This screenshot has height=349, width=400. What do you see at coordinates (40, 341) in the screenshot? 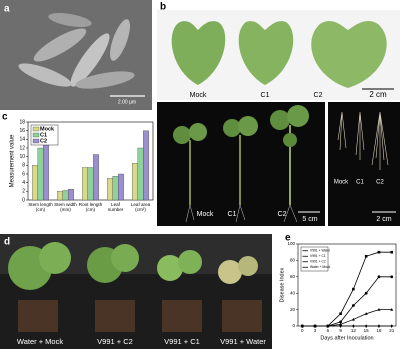
I see `photo-label: Water + Mock` at bounding box center [40, 341].